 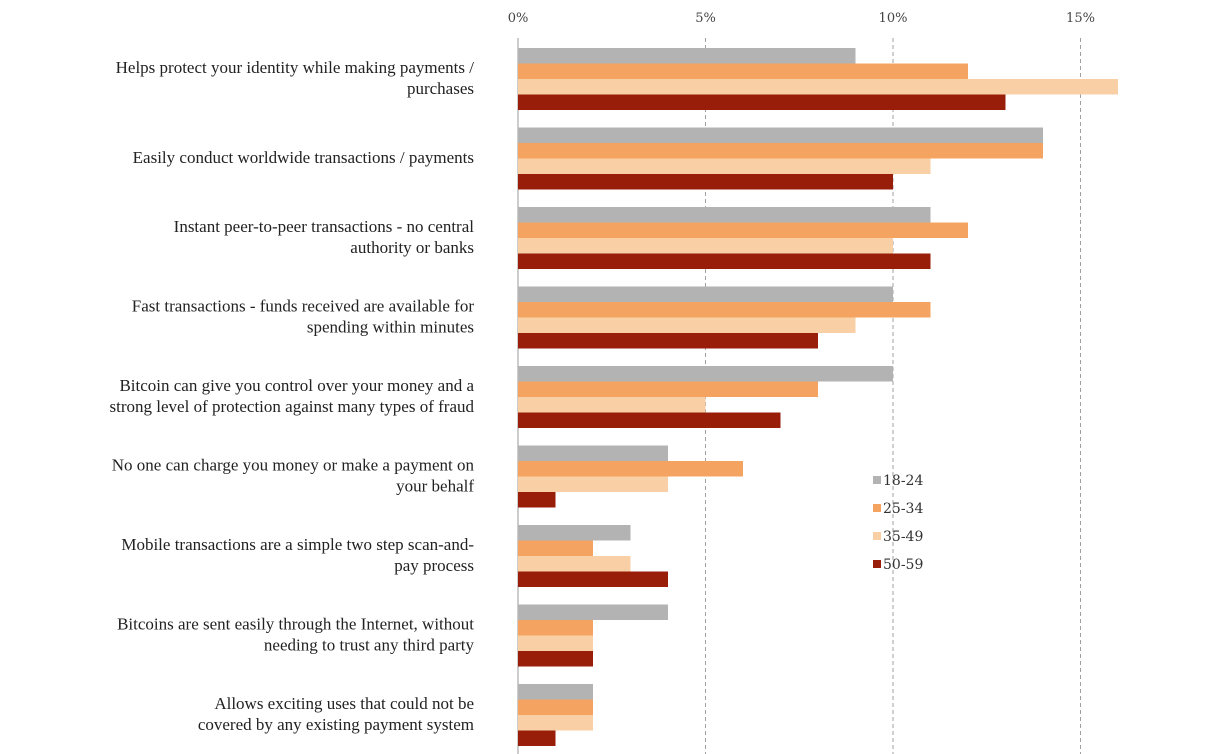 I want to click on category-label-line: covered by any existing payment system, so click(x=336, y=724).